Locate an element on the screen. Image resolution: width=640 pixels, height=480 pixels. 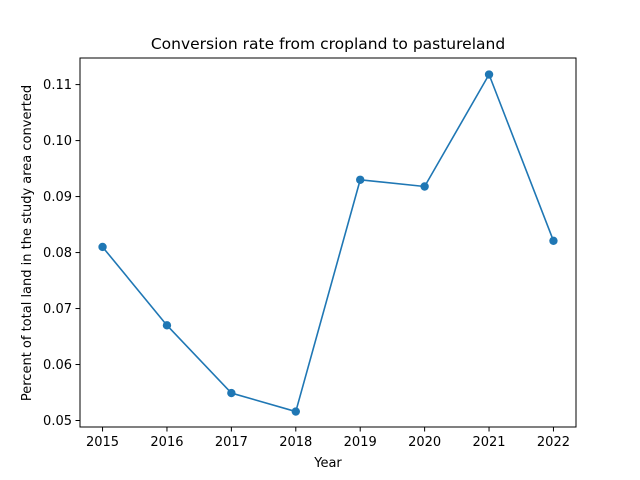
x-axis: 2015 2016 2017 2018 2019 2020 2021 2022 is located at coordinates (328, 438).